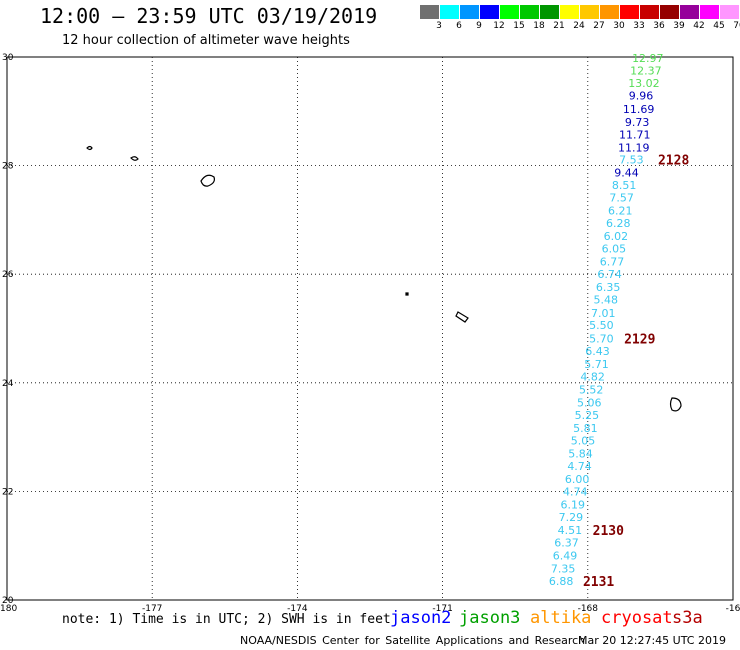  I want to click on color-legend-label: 36, so click(659, 26).